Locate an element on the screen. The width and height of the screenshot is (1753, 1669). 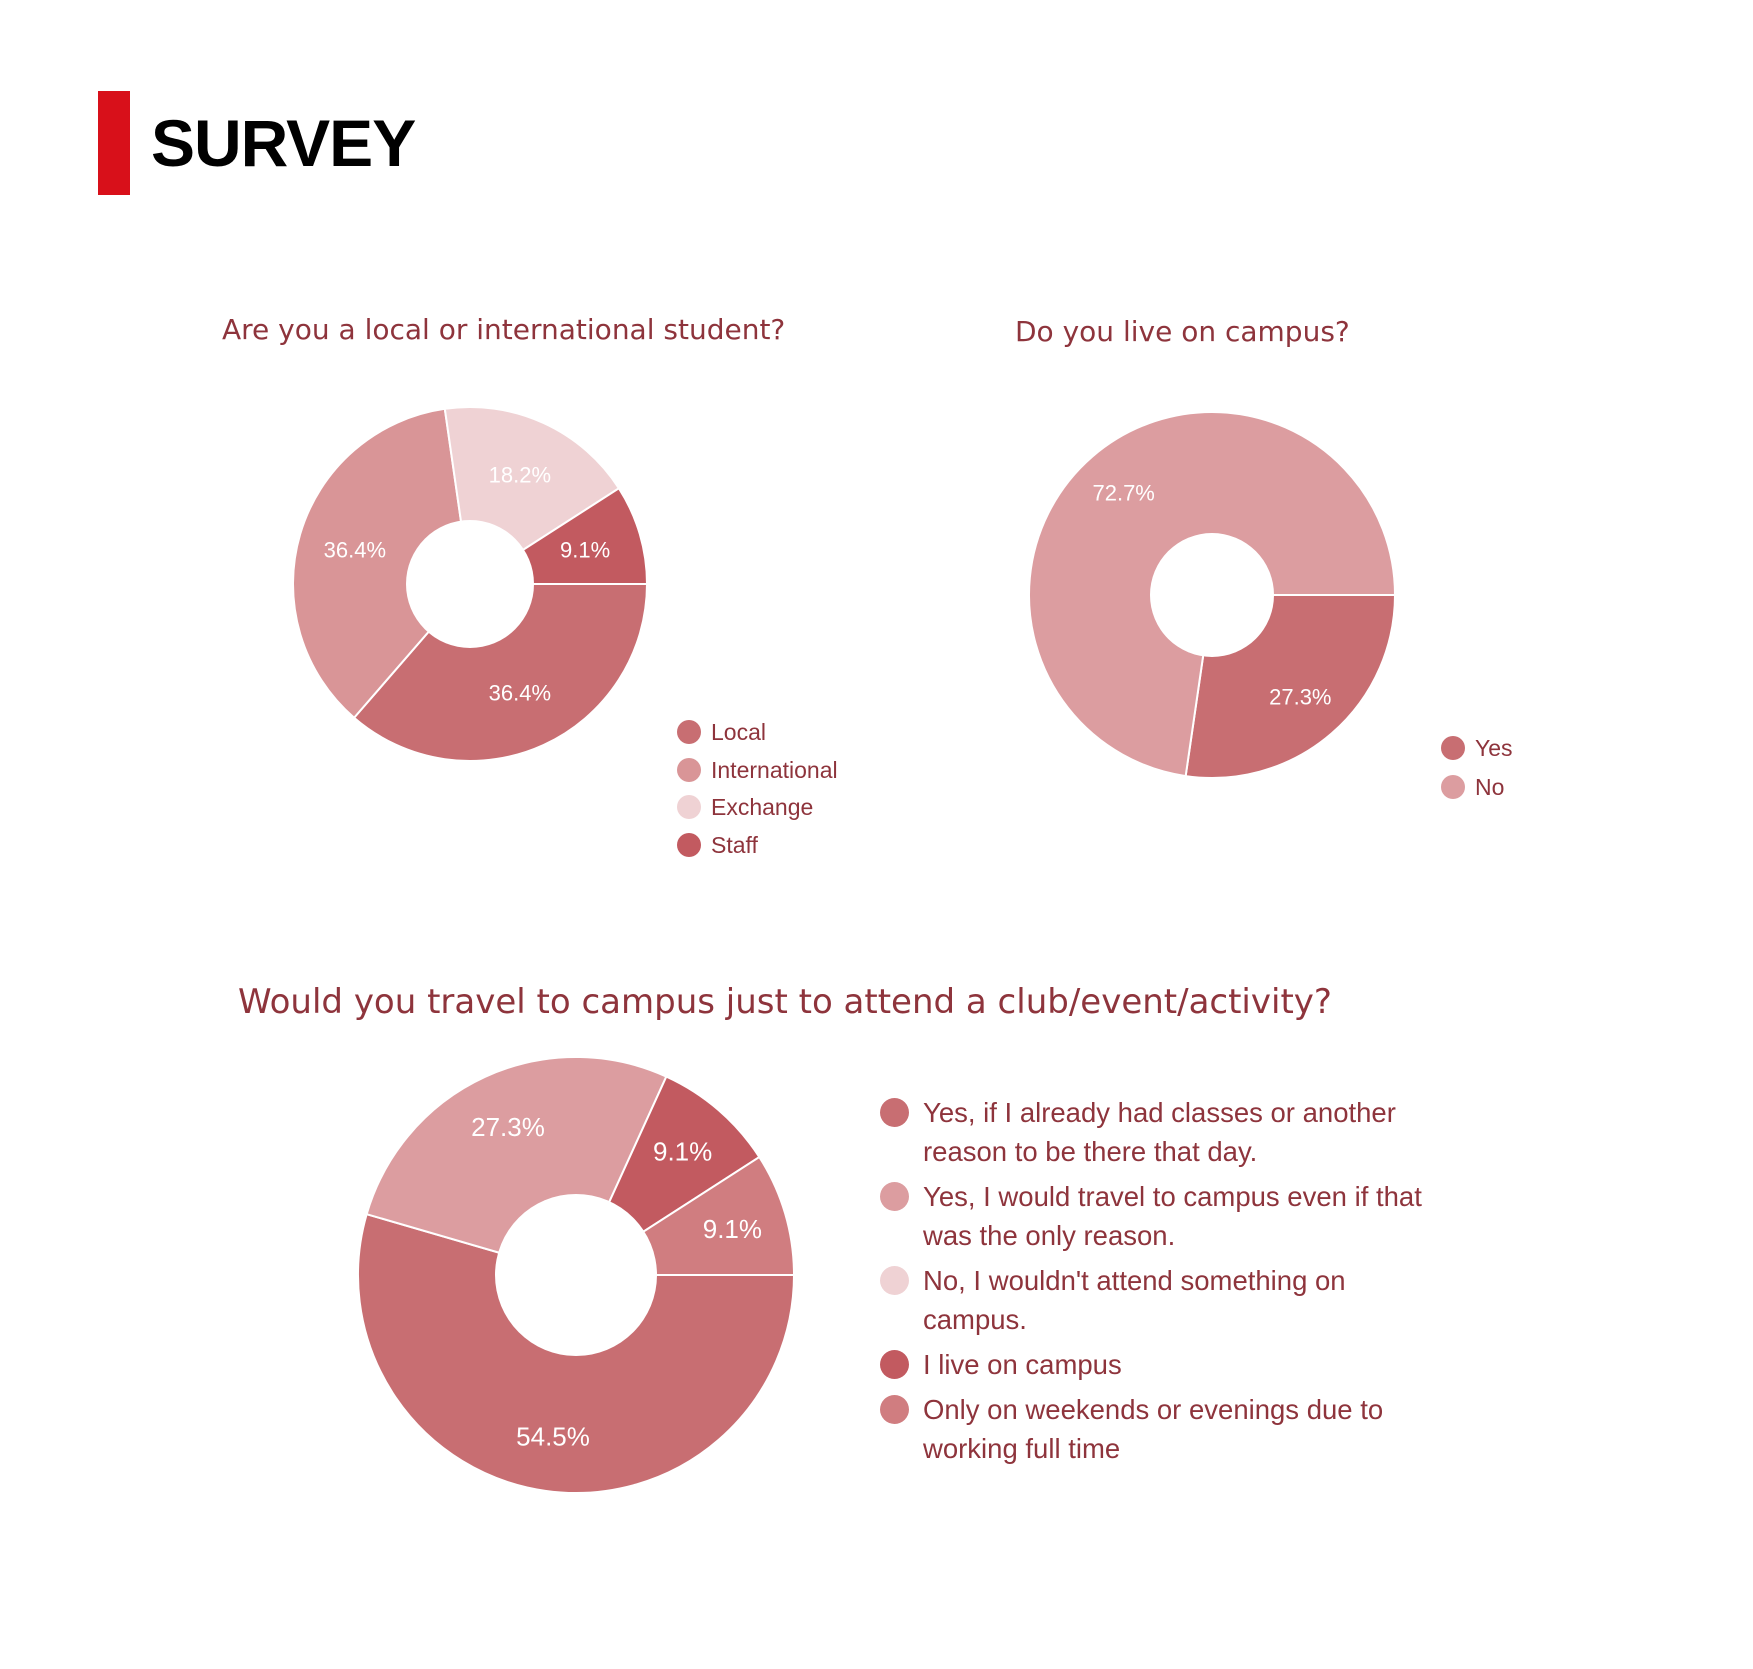
slice-value-label: 18.2% is located at coordinates (520, 474).